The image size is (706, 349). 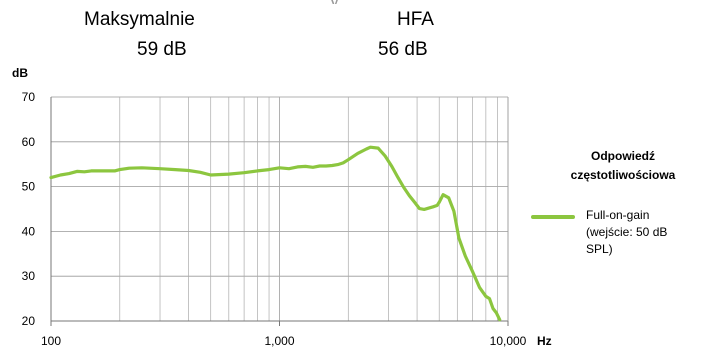 I want to click on max-gain-label: Maksymalnie, so click(x=139, y=19).